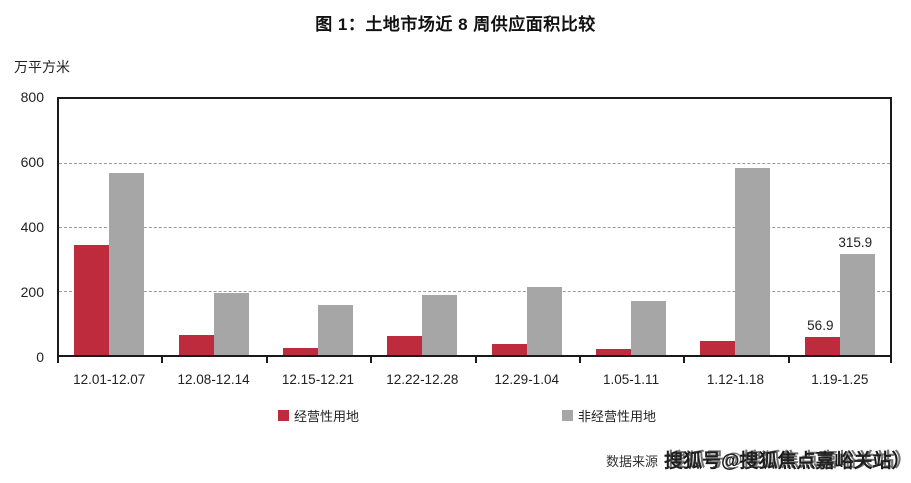  Describe the element at coordinates (632, 461) in the screenshot. I see `source-prefix: 数据来源` at that location.